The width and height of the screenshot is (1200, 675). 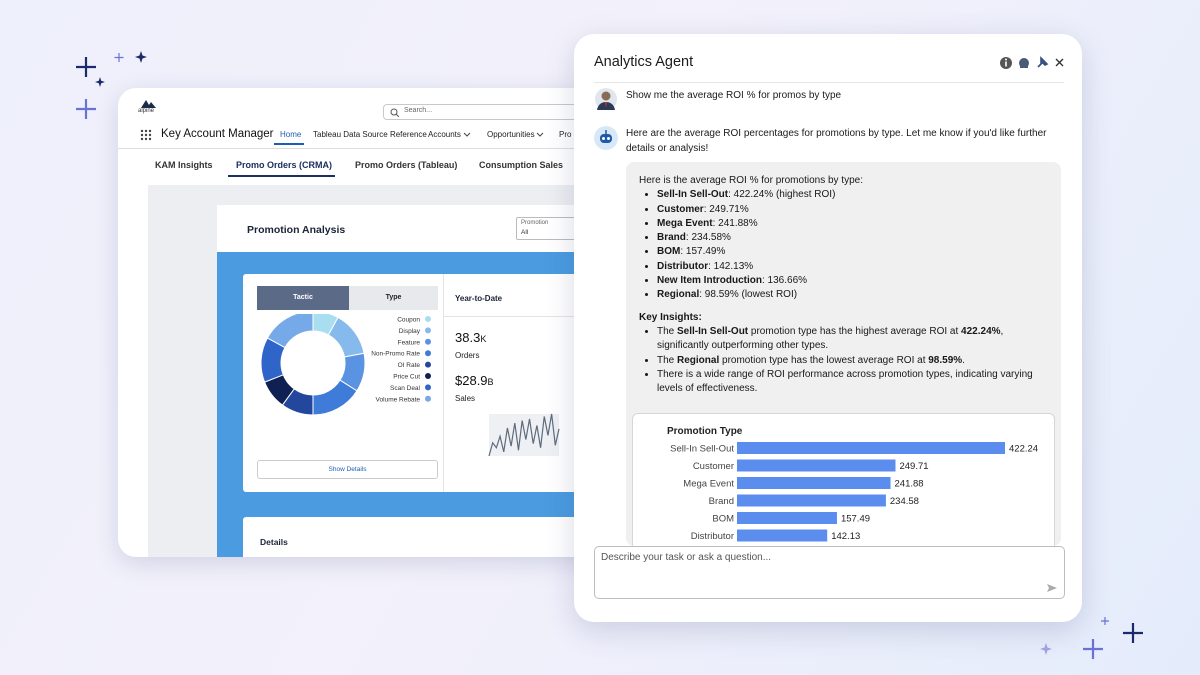 What do you see at coordinates (409, 342) in the screenshot?
I see `legend-label: Feature` at bounding box center [409, 342].